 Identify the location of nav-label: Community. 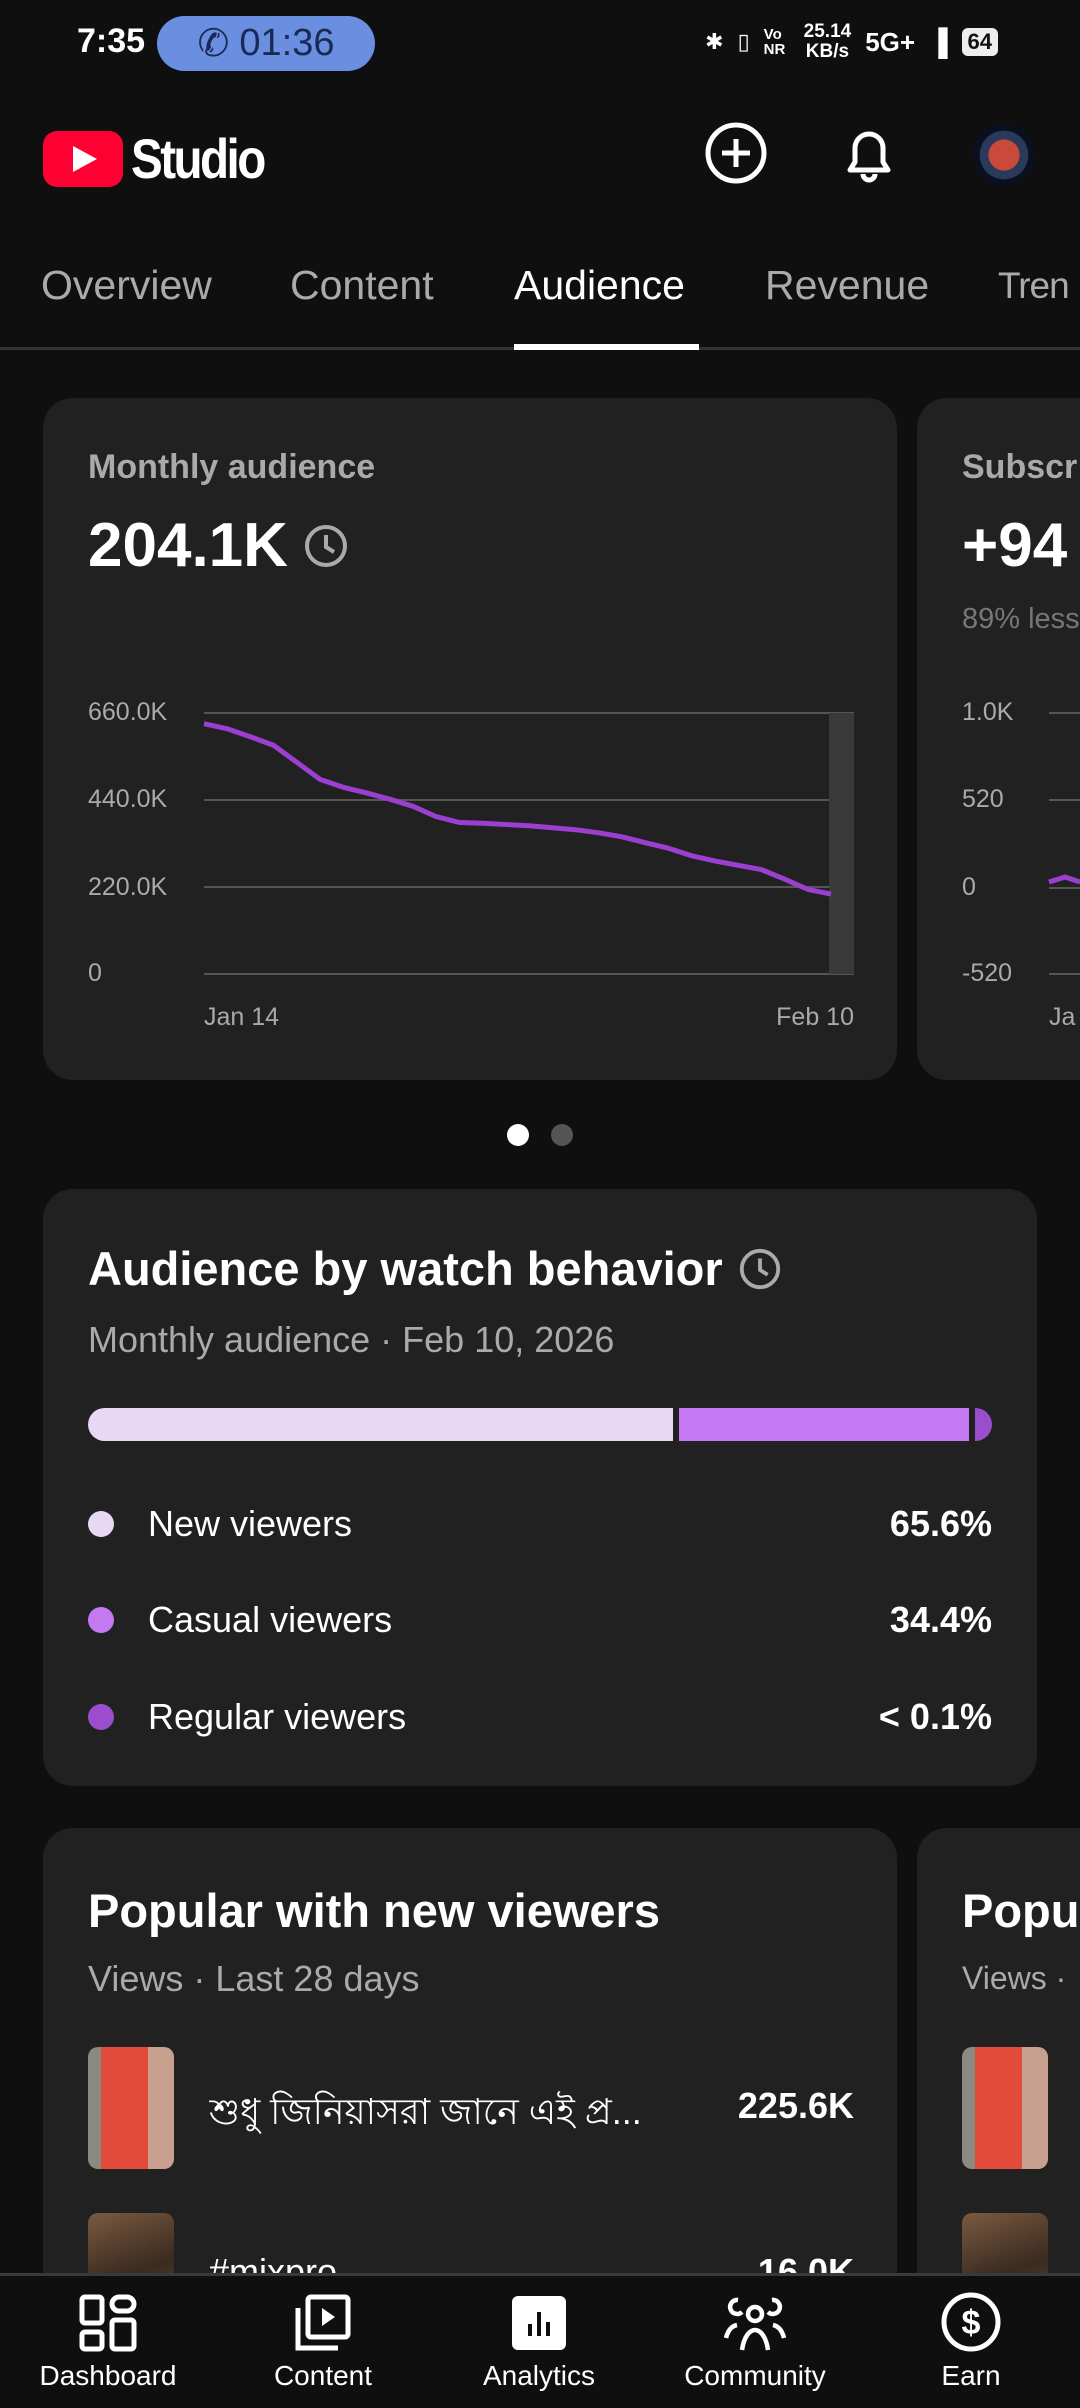
(755, 2375).